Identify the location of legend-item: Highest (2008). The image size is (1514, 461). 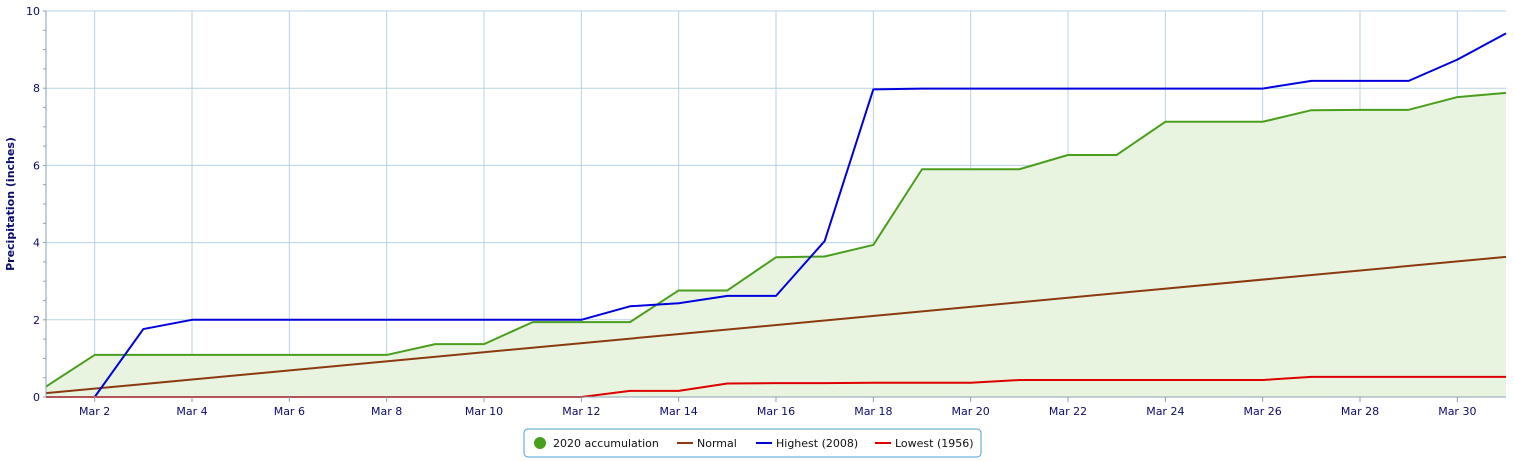
(807, 443).